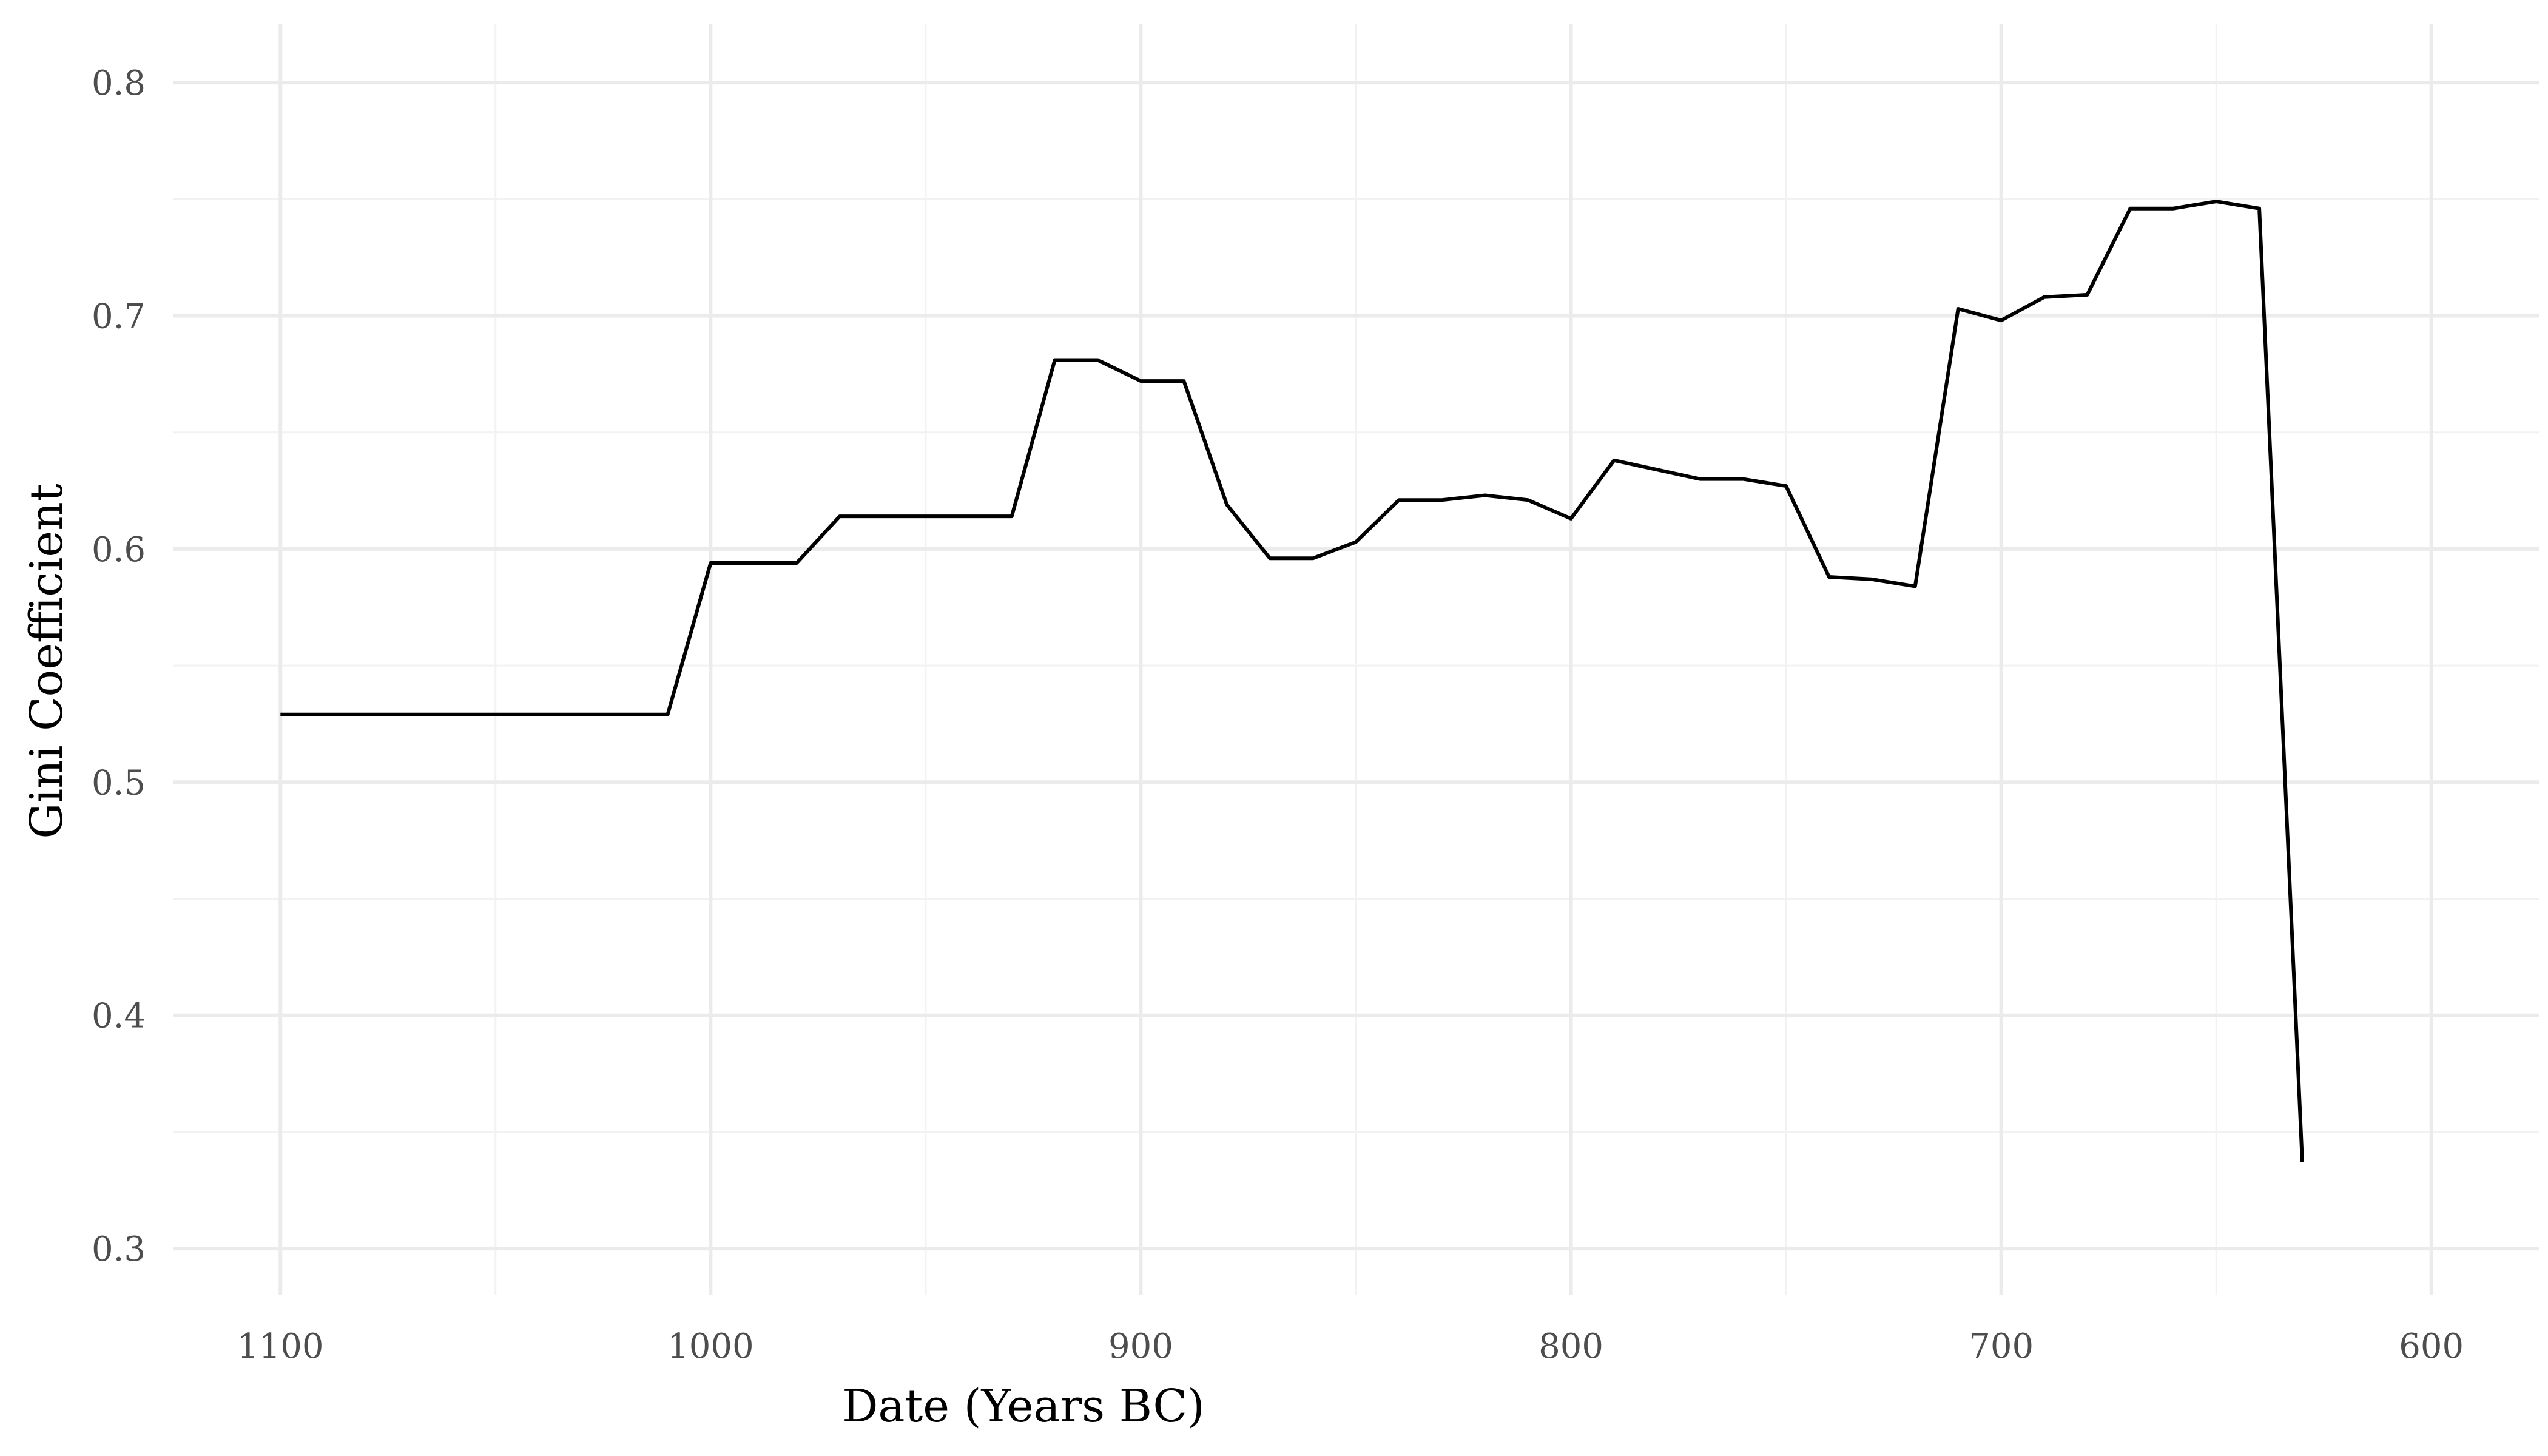  Describe the element at coordinates (1023, 1406) in the screenshot. I see `x-axis-title: Date (Years BC)` at that location.